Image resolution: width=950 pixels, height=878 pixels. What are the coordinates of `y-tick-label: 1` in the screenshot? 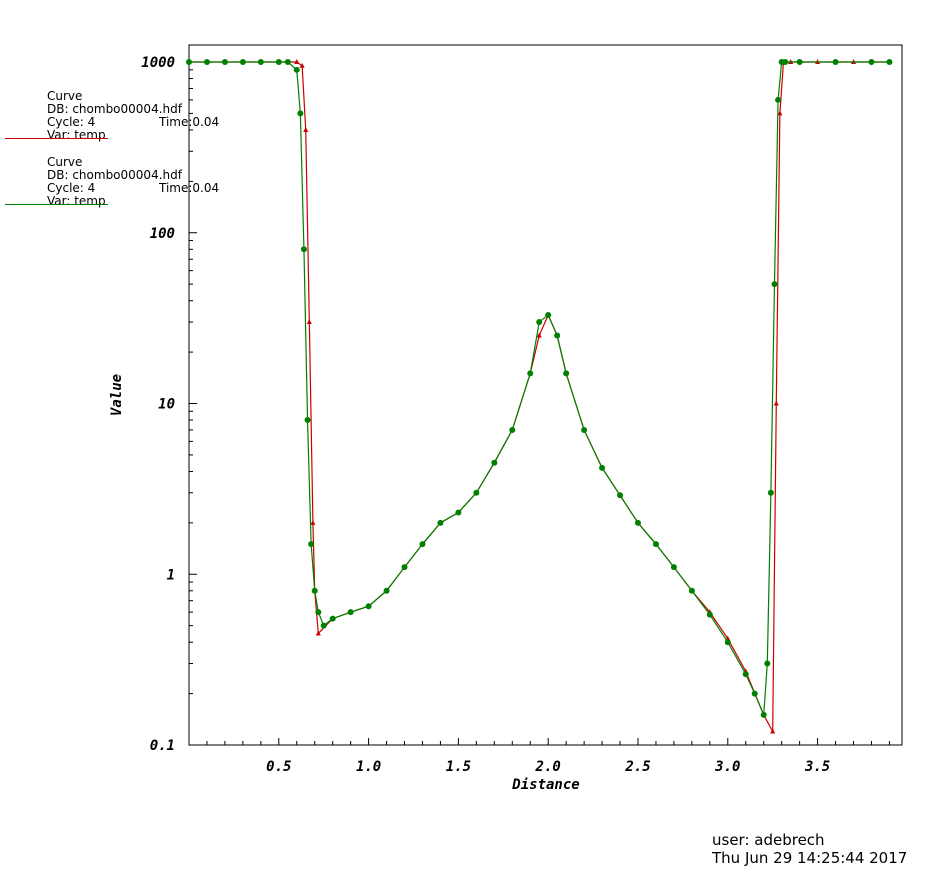 It's located at (171, 575).